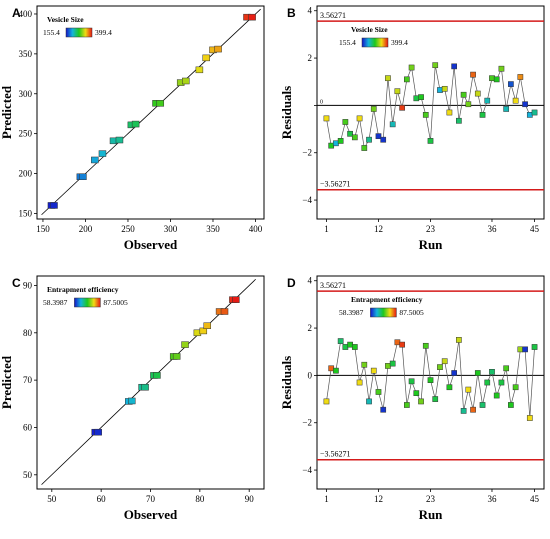 This screenshot has height=539, width=550. I want to click on legend-title: Vesicle Size, so click(369, 29).